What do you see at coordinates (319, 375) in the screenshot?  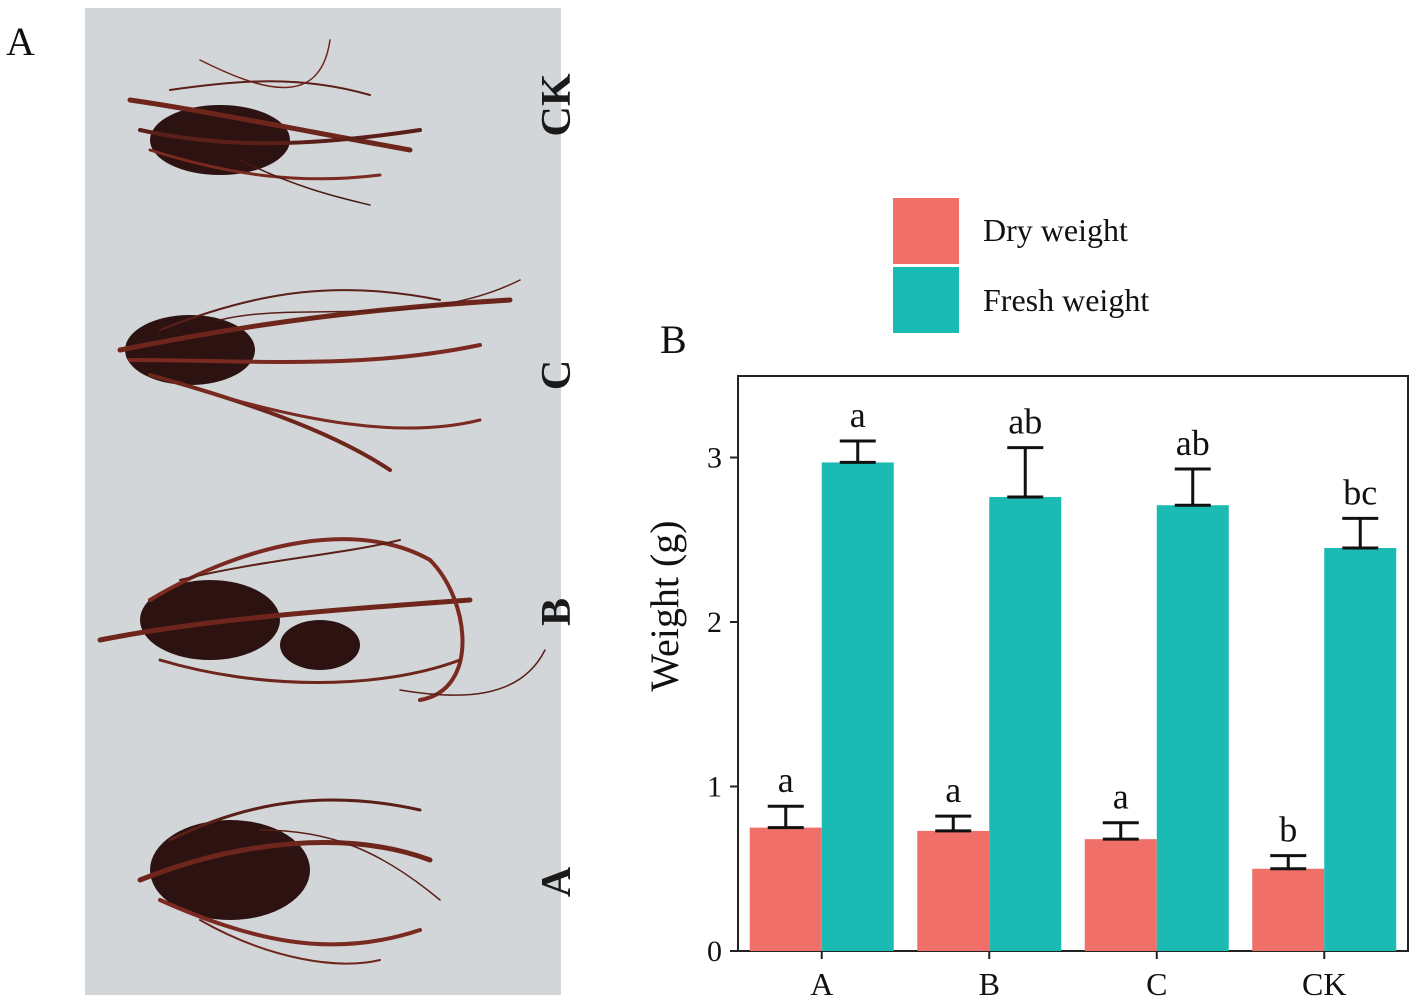 I see `roots-c` at bounding box center [319, 375].